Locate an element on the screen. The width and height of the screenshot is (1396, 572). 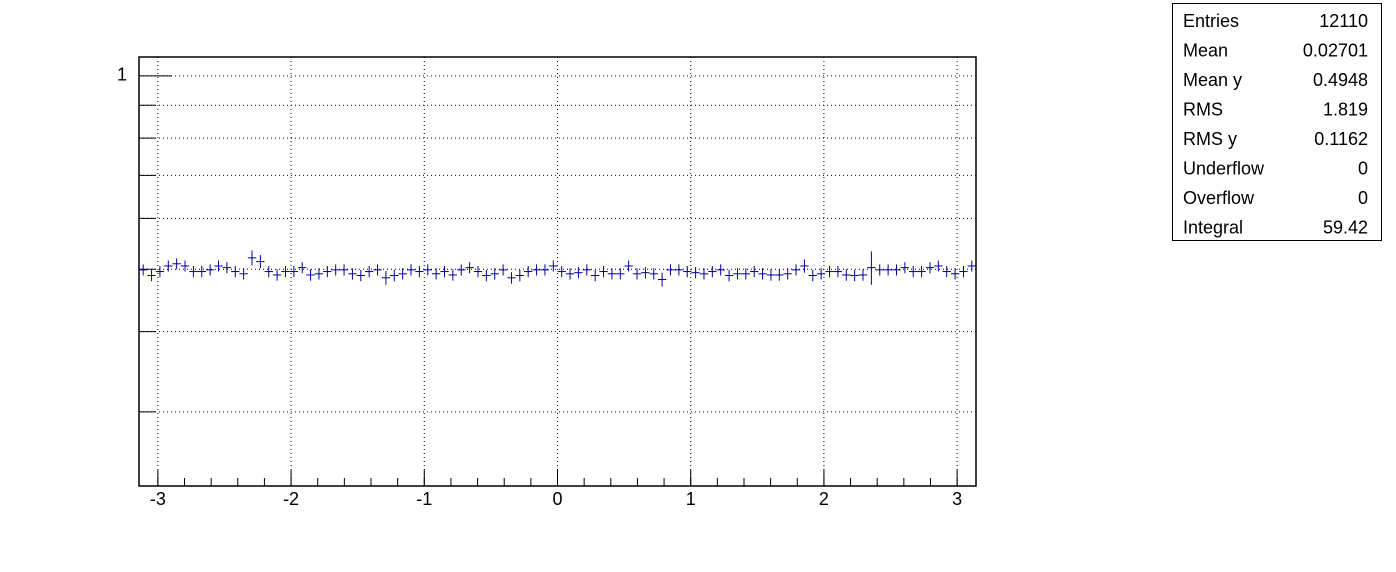
stats-label: Integral is located at coordinates (1213, 227).